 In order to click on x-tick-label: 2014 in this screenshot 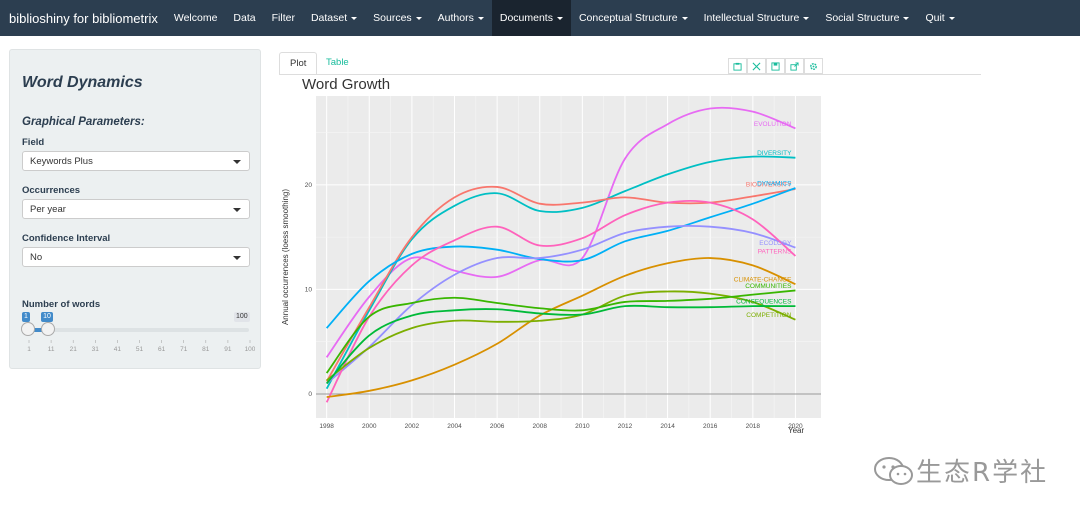, I will do `click(667, 426)`.